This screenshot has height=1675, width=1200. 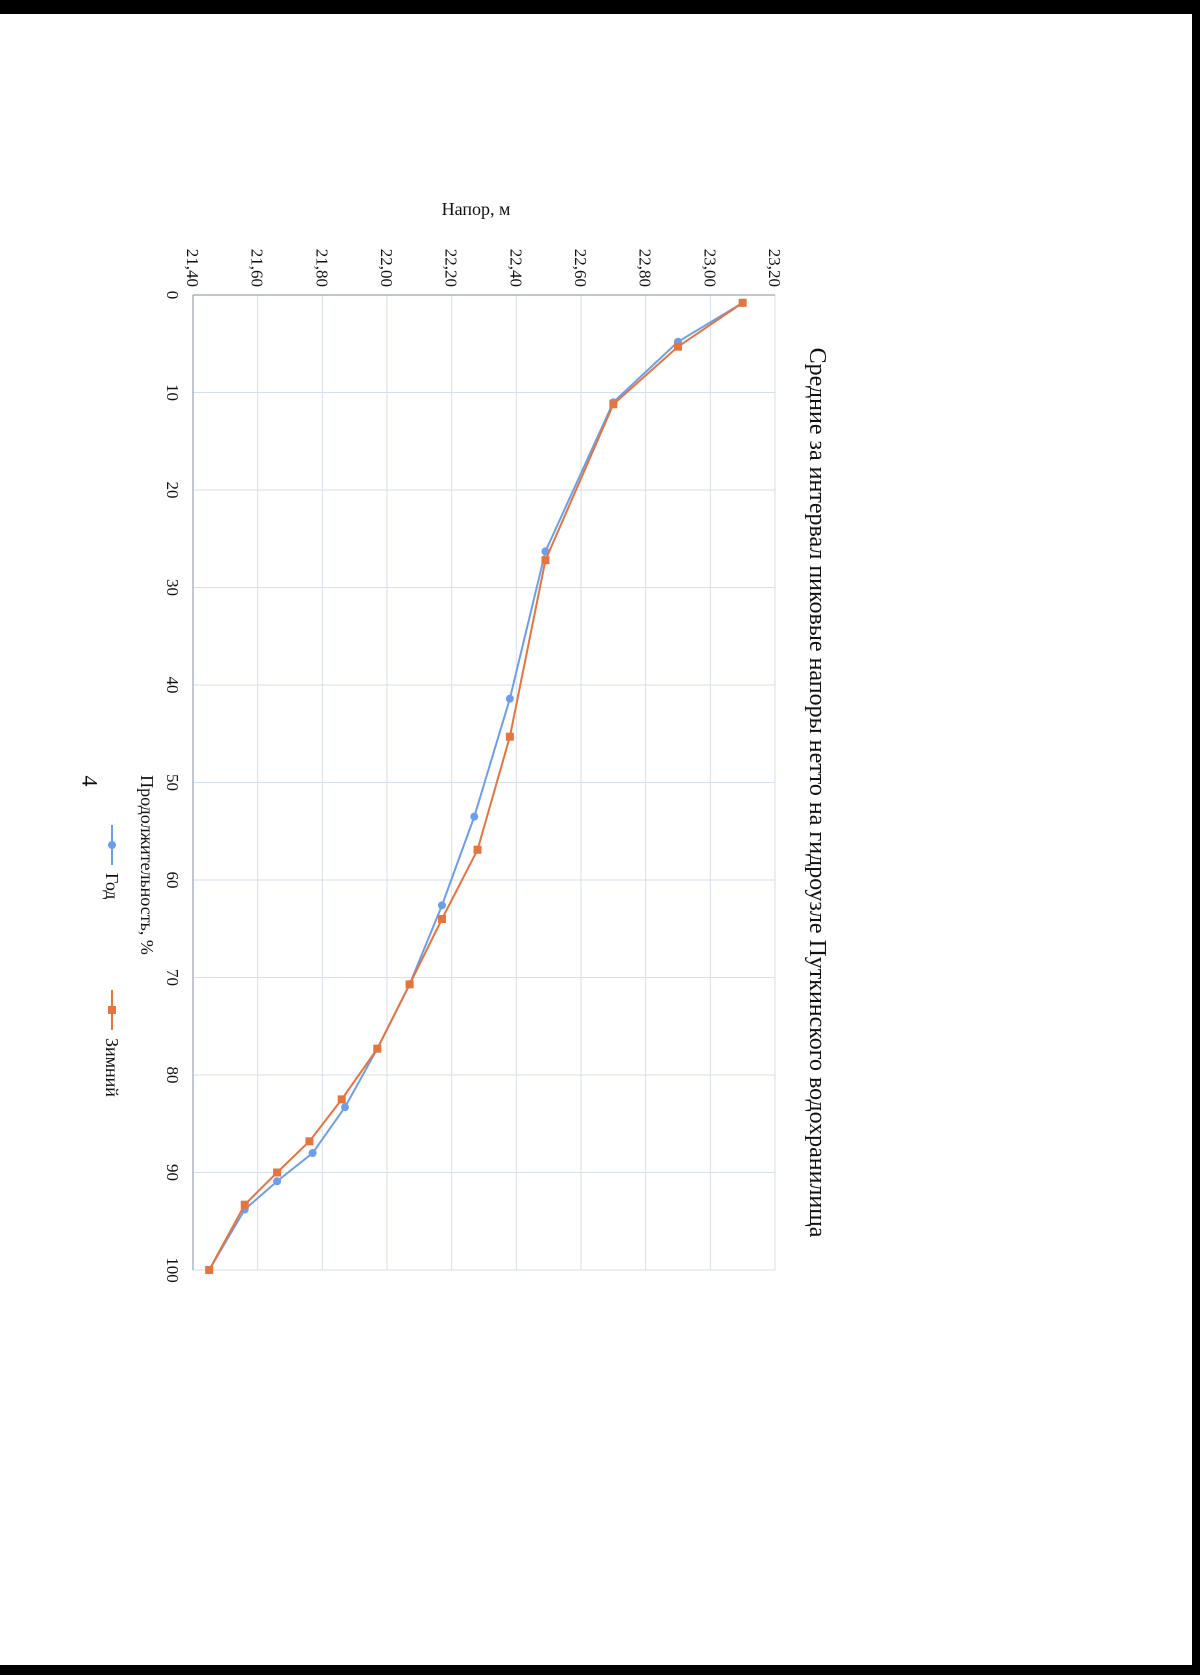 I want to click on y-axis-label: Напор, м, so click(x=476, y=209).